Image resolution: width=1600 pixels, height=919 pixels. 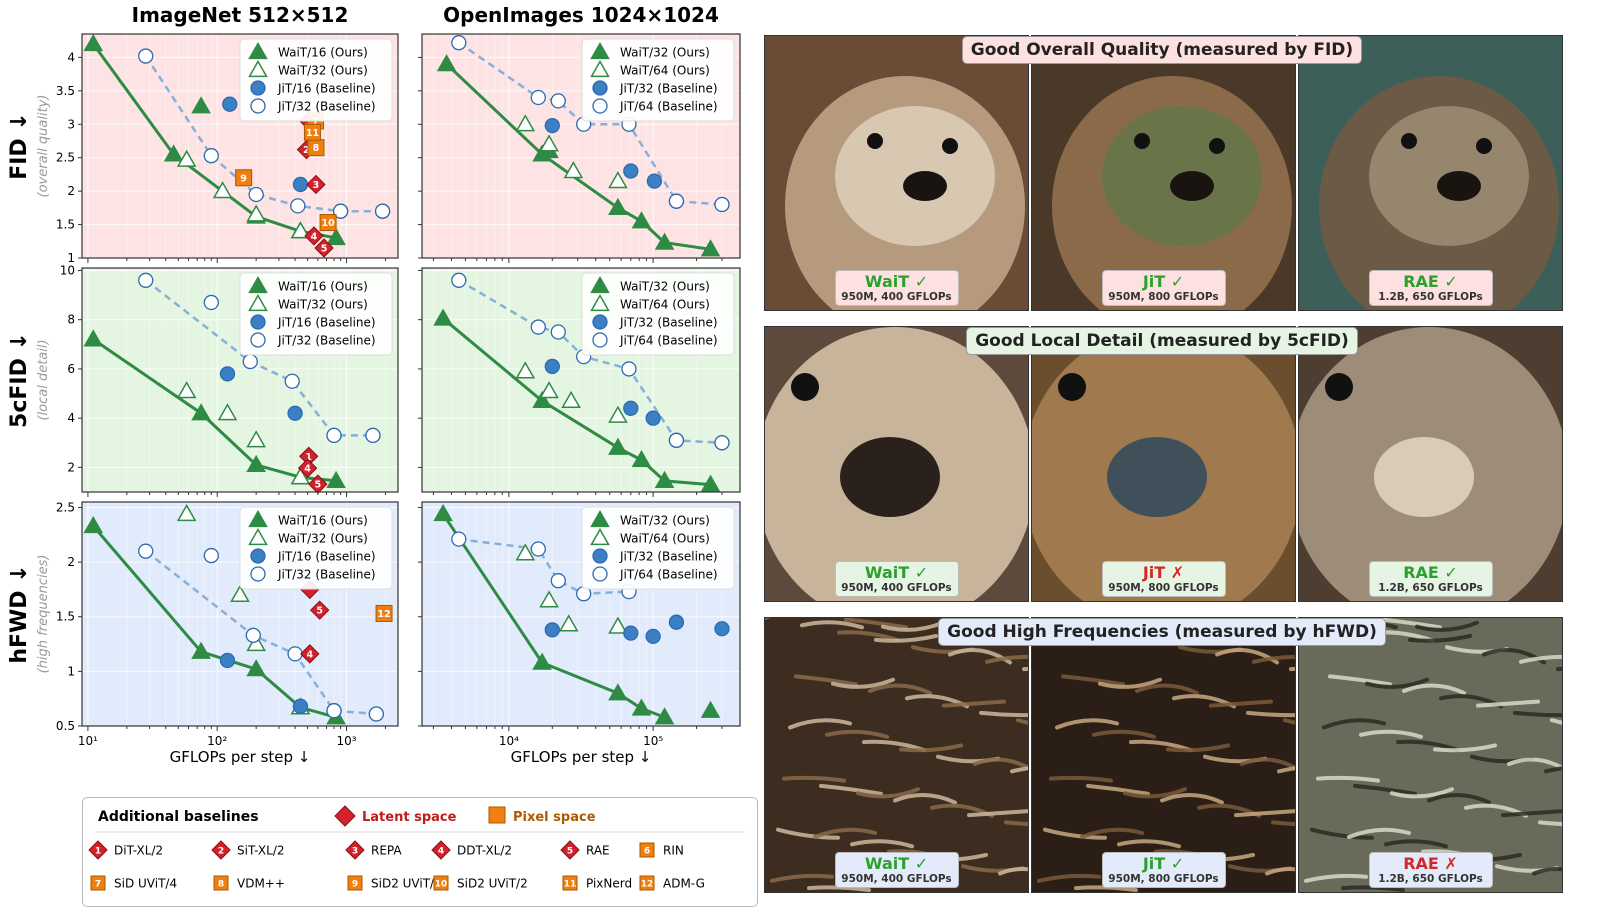 I want to click on y-tick-label: 1.5, so click(x=65, y=617).